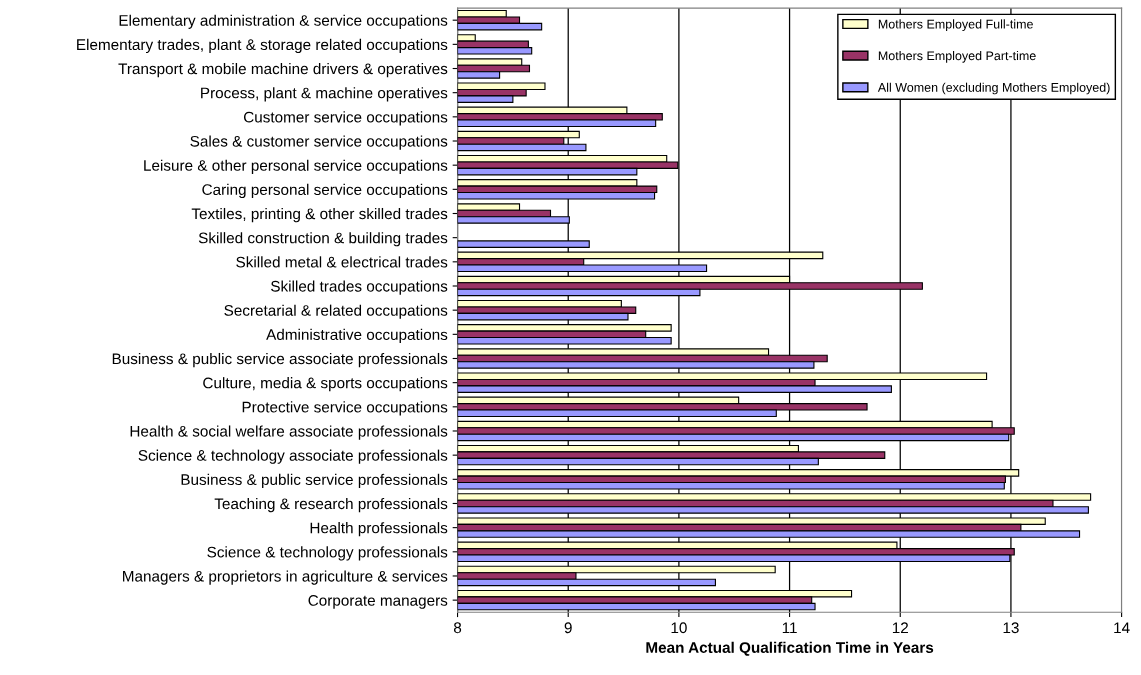 This screenshot has width=1141, height=675. Describe the element at coordinates (262, 46) in the screenshot. I see `y-tick-label: Elementary trades, plant & storage related occupations` at that location.